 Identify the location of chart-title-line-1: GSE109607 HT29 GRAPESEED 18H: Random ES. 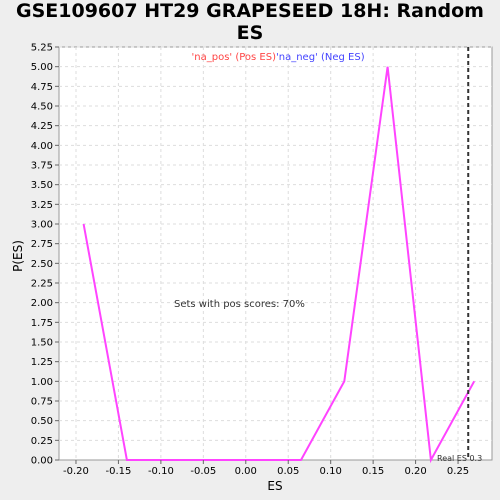
(250, 22).